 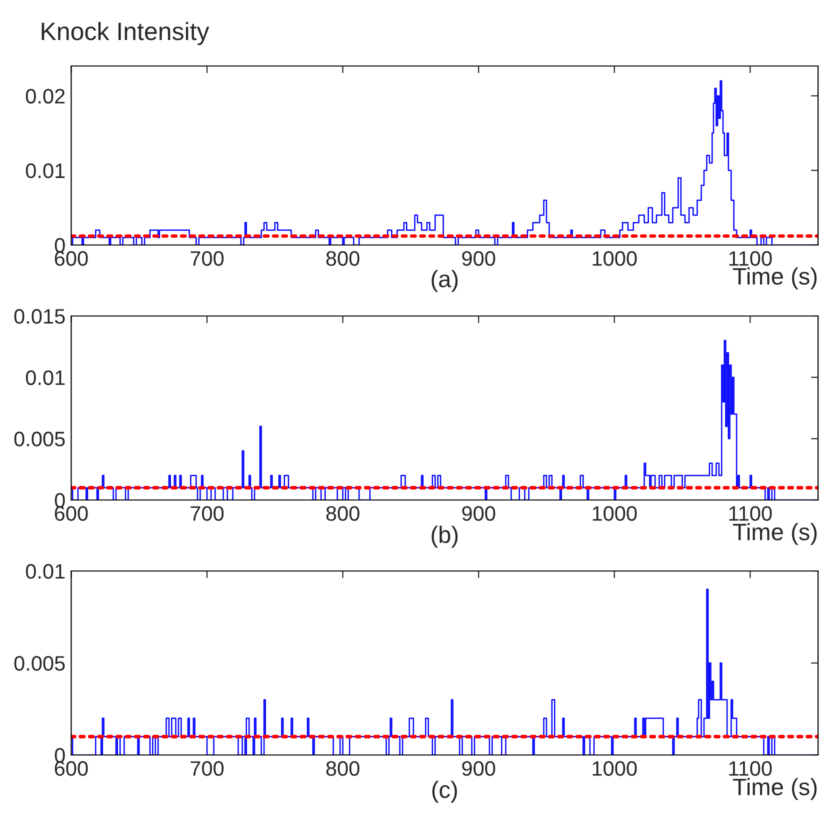 What do you see at coordinates (45, 96) in the screenshot?
I see `y-tick-label: 0.02` at bounding box center [45, 96].